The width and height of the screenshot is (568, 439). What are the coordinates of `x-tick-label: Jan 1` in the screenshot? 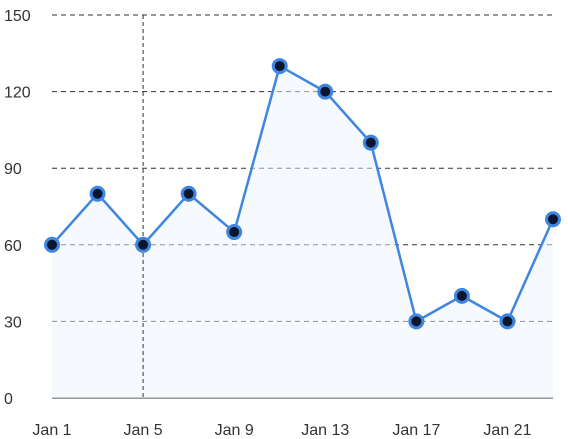 It's located at (51, 430).